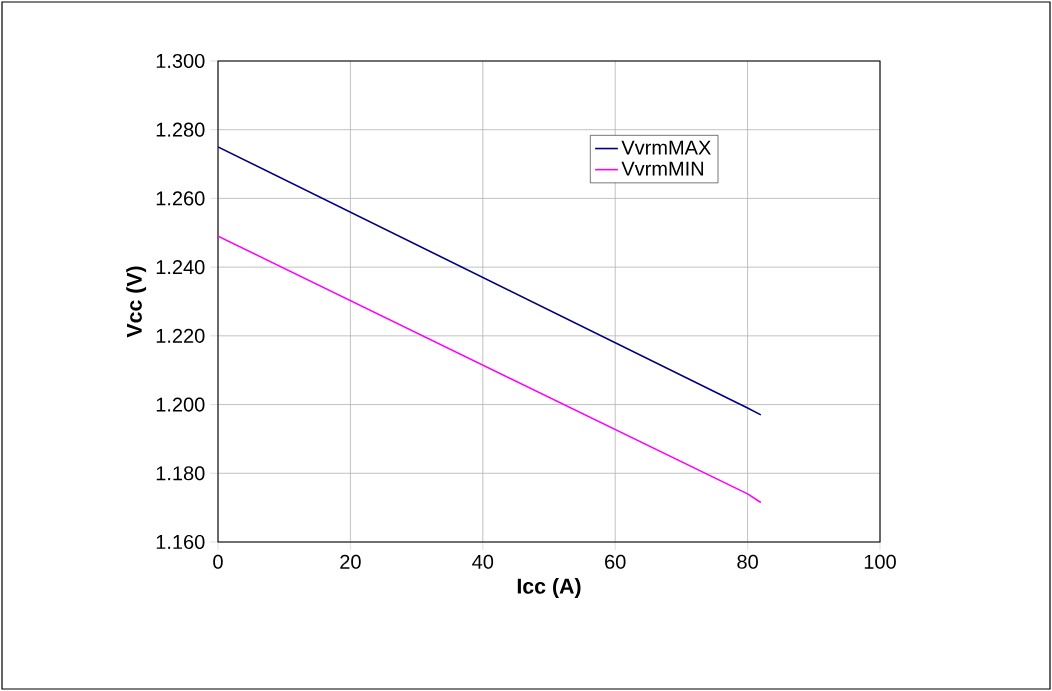  I want to click on y-tick-label: 1.160, so click(180, 542).